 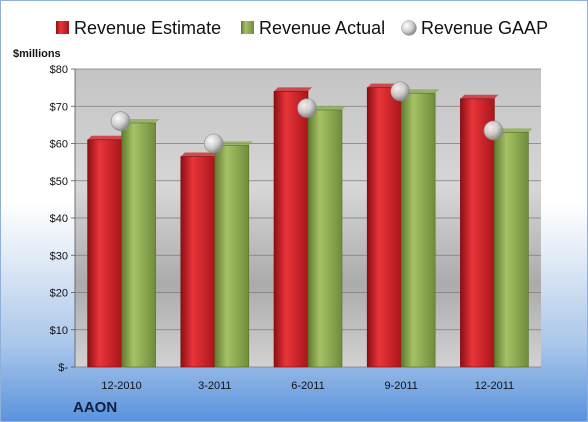 What do you see at coordinates (59, 107) in the screenshot?
I see `y-tick-label: $70` at bounding box center [59, 107].